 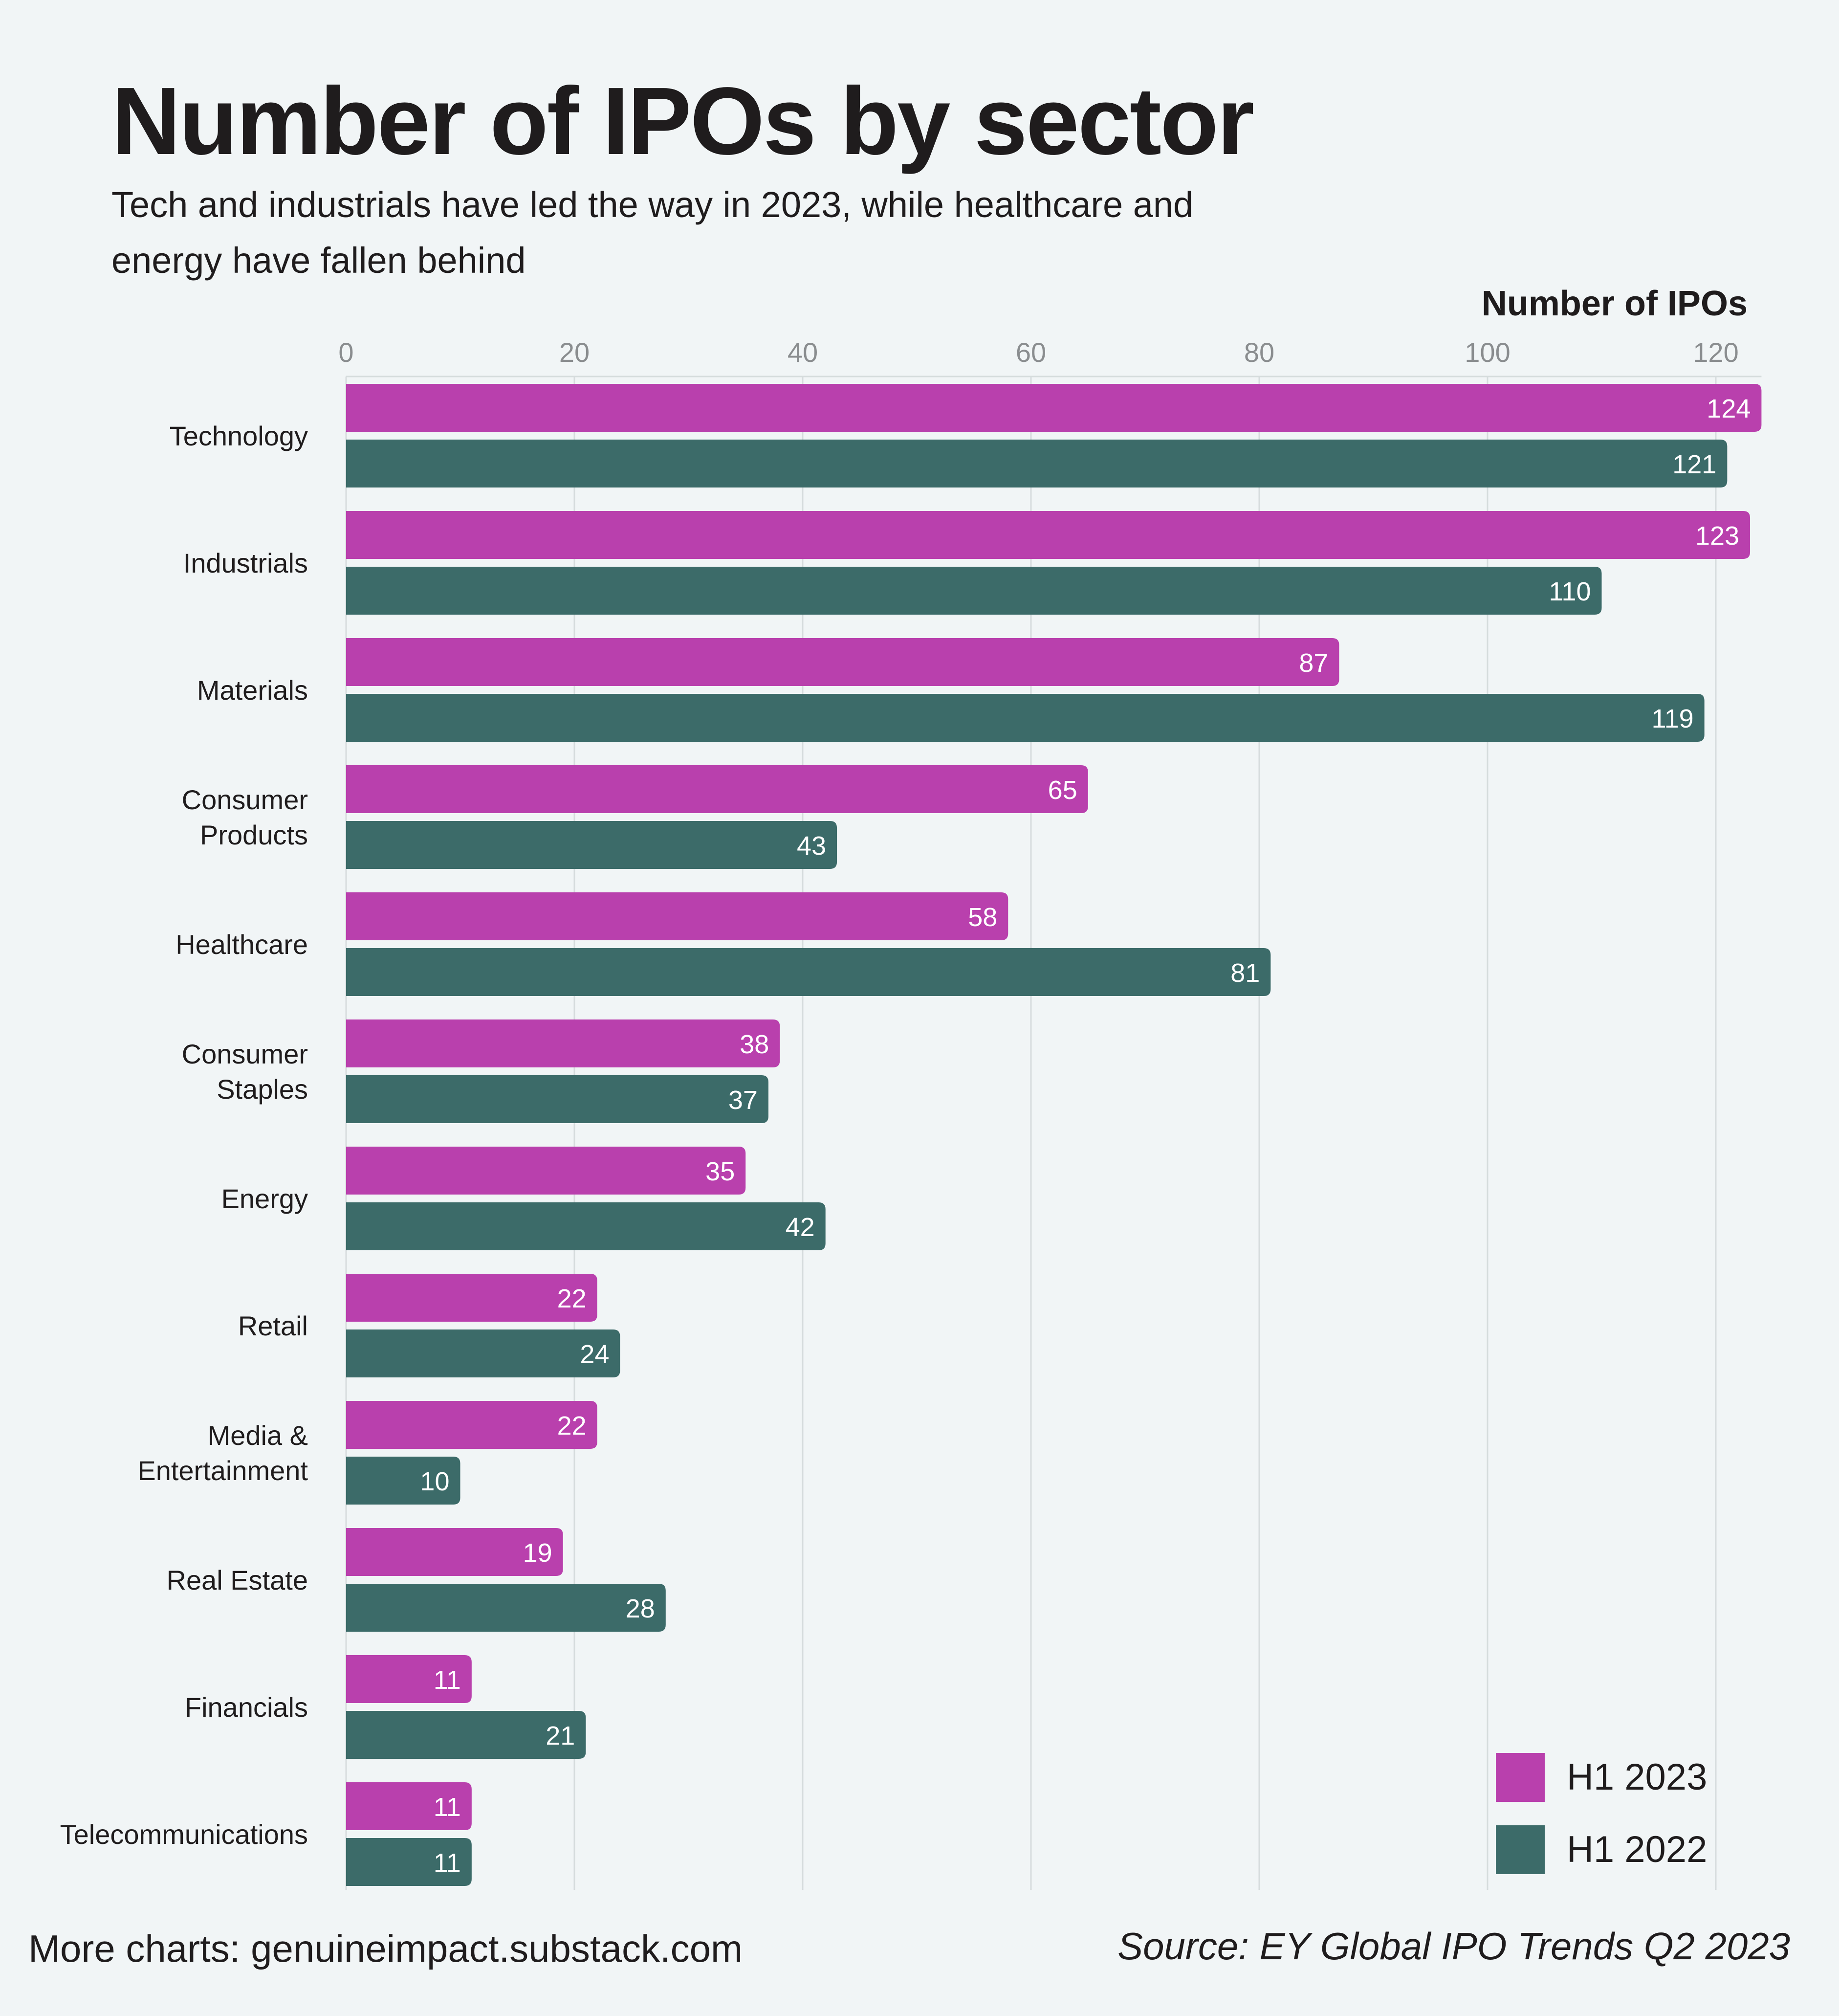 What do you see at coordinates (245, 817) in the screenshot?
I see `category-label: Consumer Products` at bounding box center [245, 817].